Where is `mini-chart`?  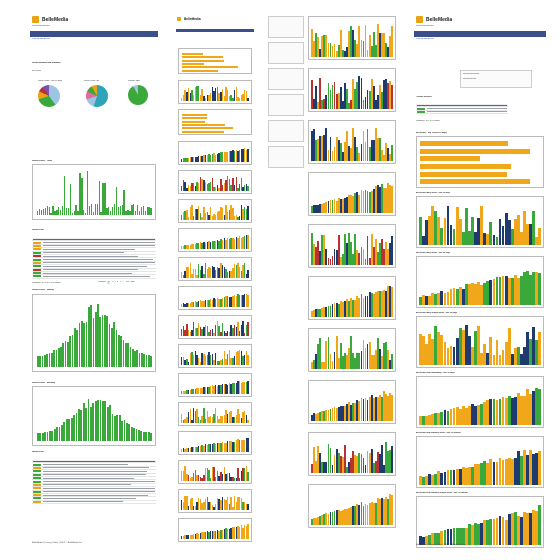
mini-chart is located at coordinates (480, 222).